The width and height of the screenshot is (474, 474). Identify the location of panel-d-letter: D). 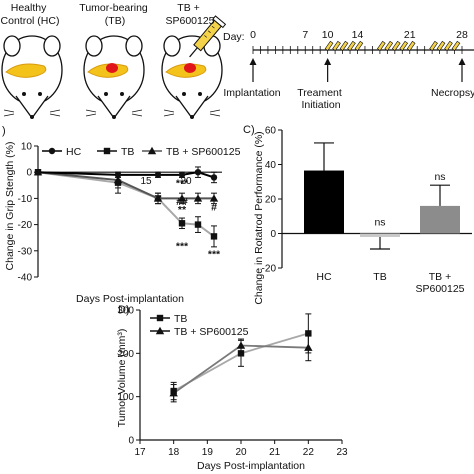
(124, 310).